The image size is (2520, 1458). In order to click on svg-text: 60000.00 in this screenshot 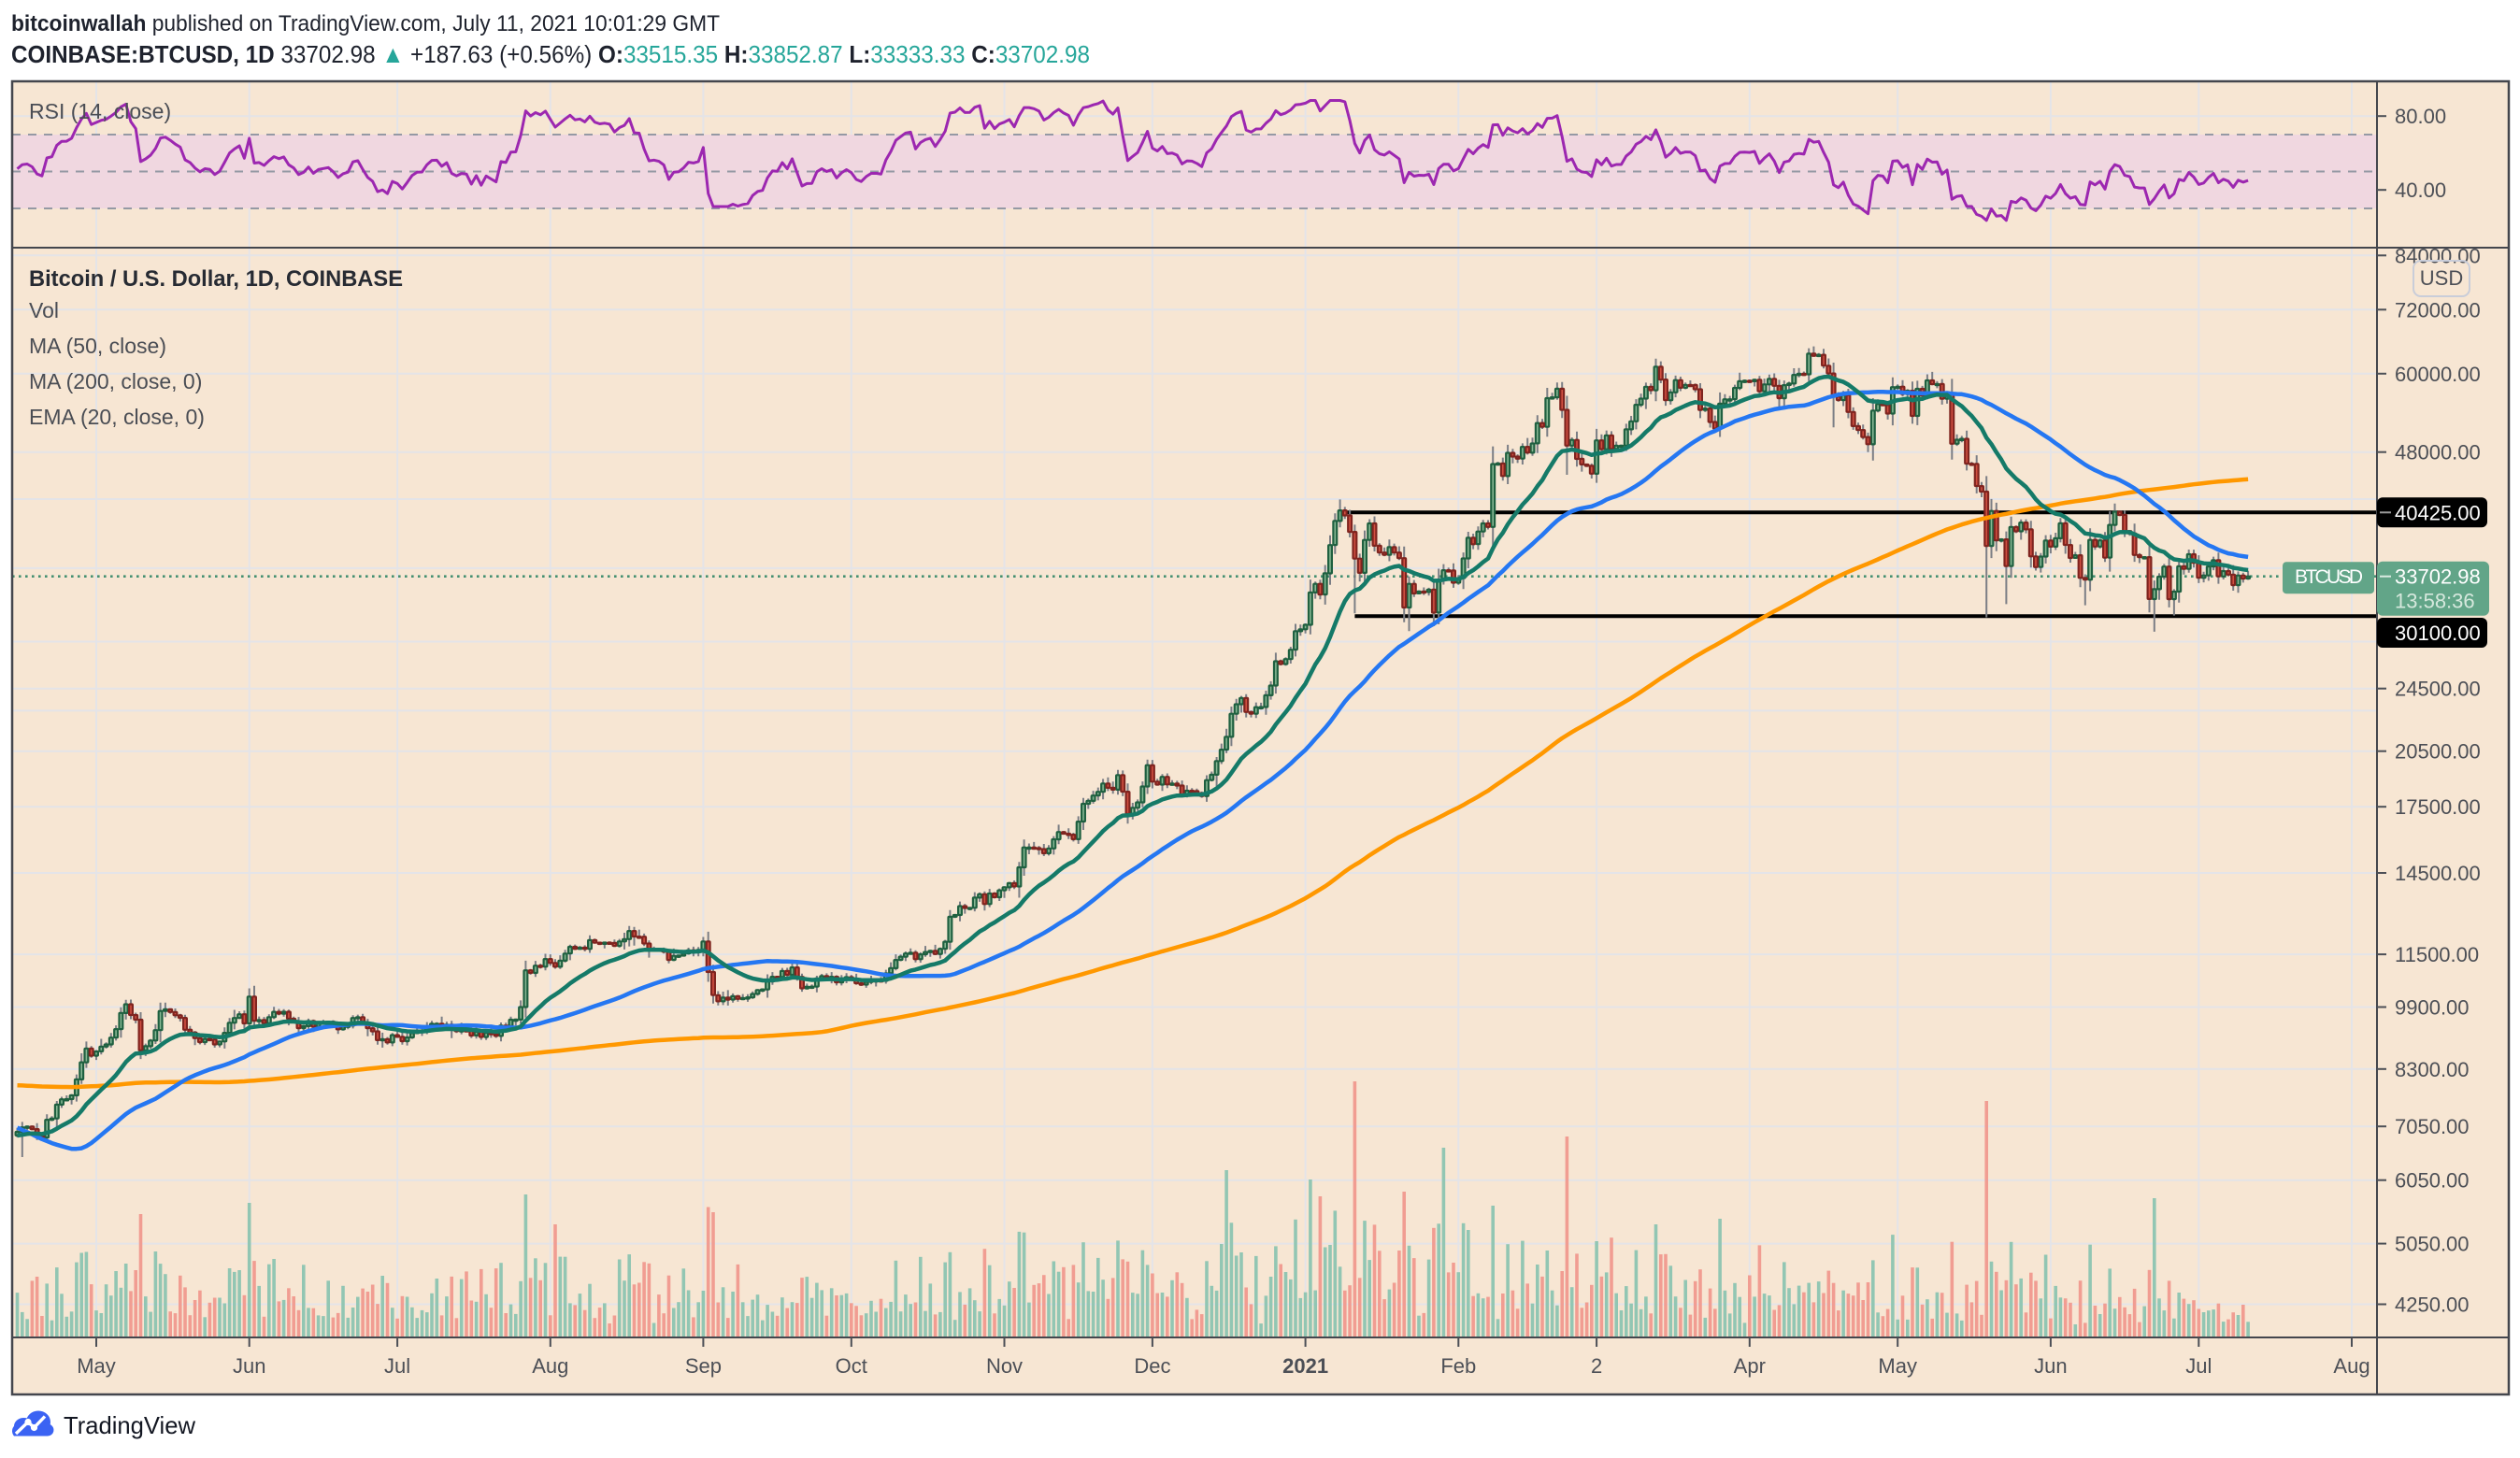, I will do `click(2438, 374)`.